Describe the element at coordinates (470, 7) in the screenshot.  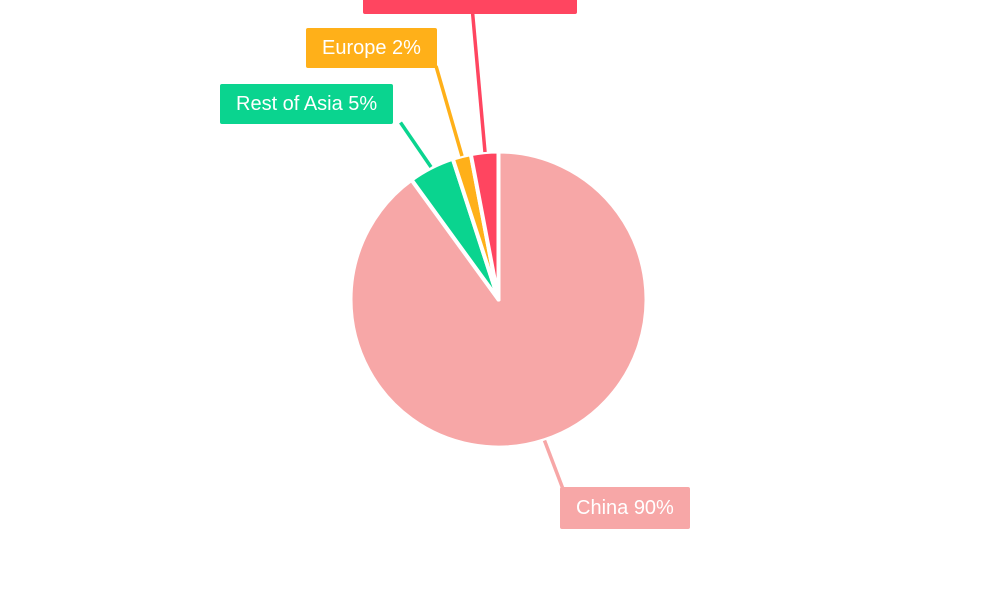
I see `label-box-unlabeled-slice` at that location.